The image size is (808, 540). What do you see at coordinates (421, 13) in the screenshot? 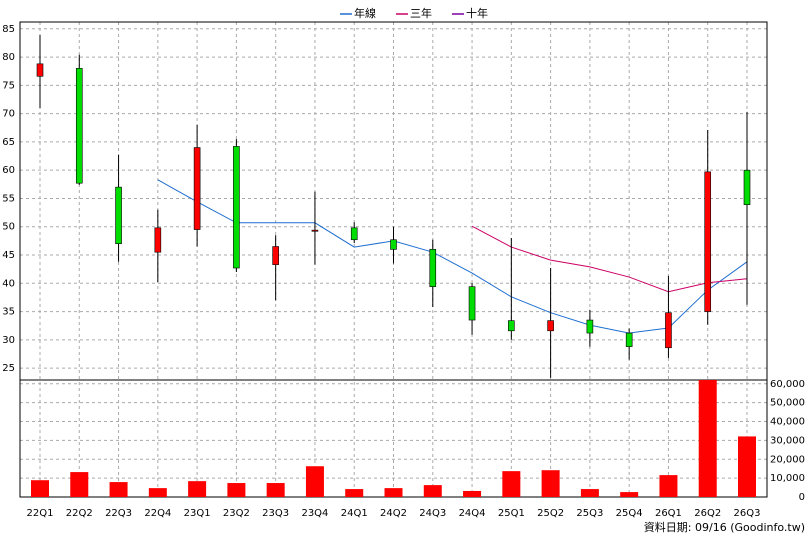
I see `legend-label: 三年` at bounding box center [421, 13].